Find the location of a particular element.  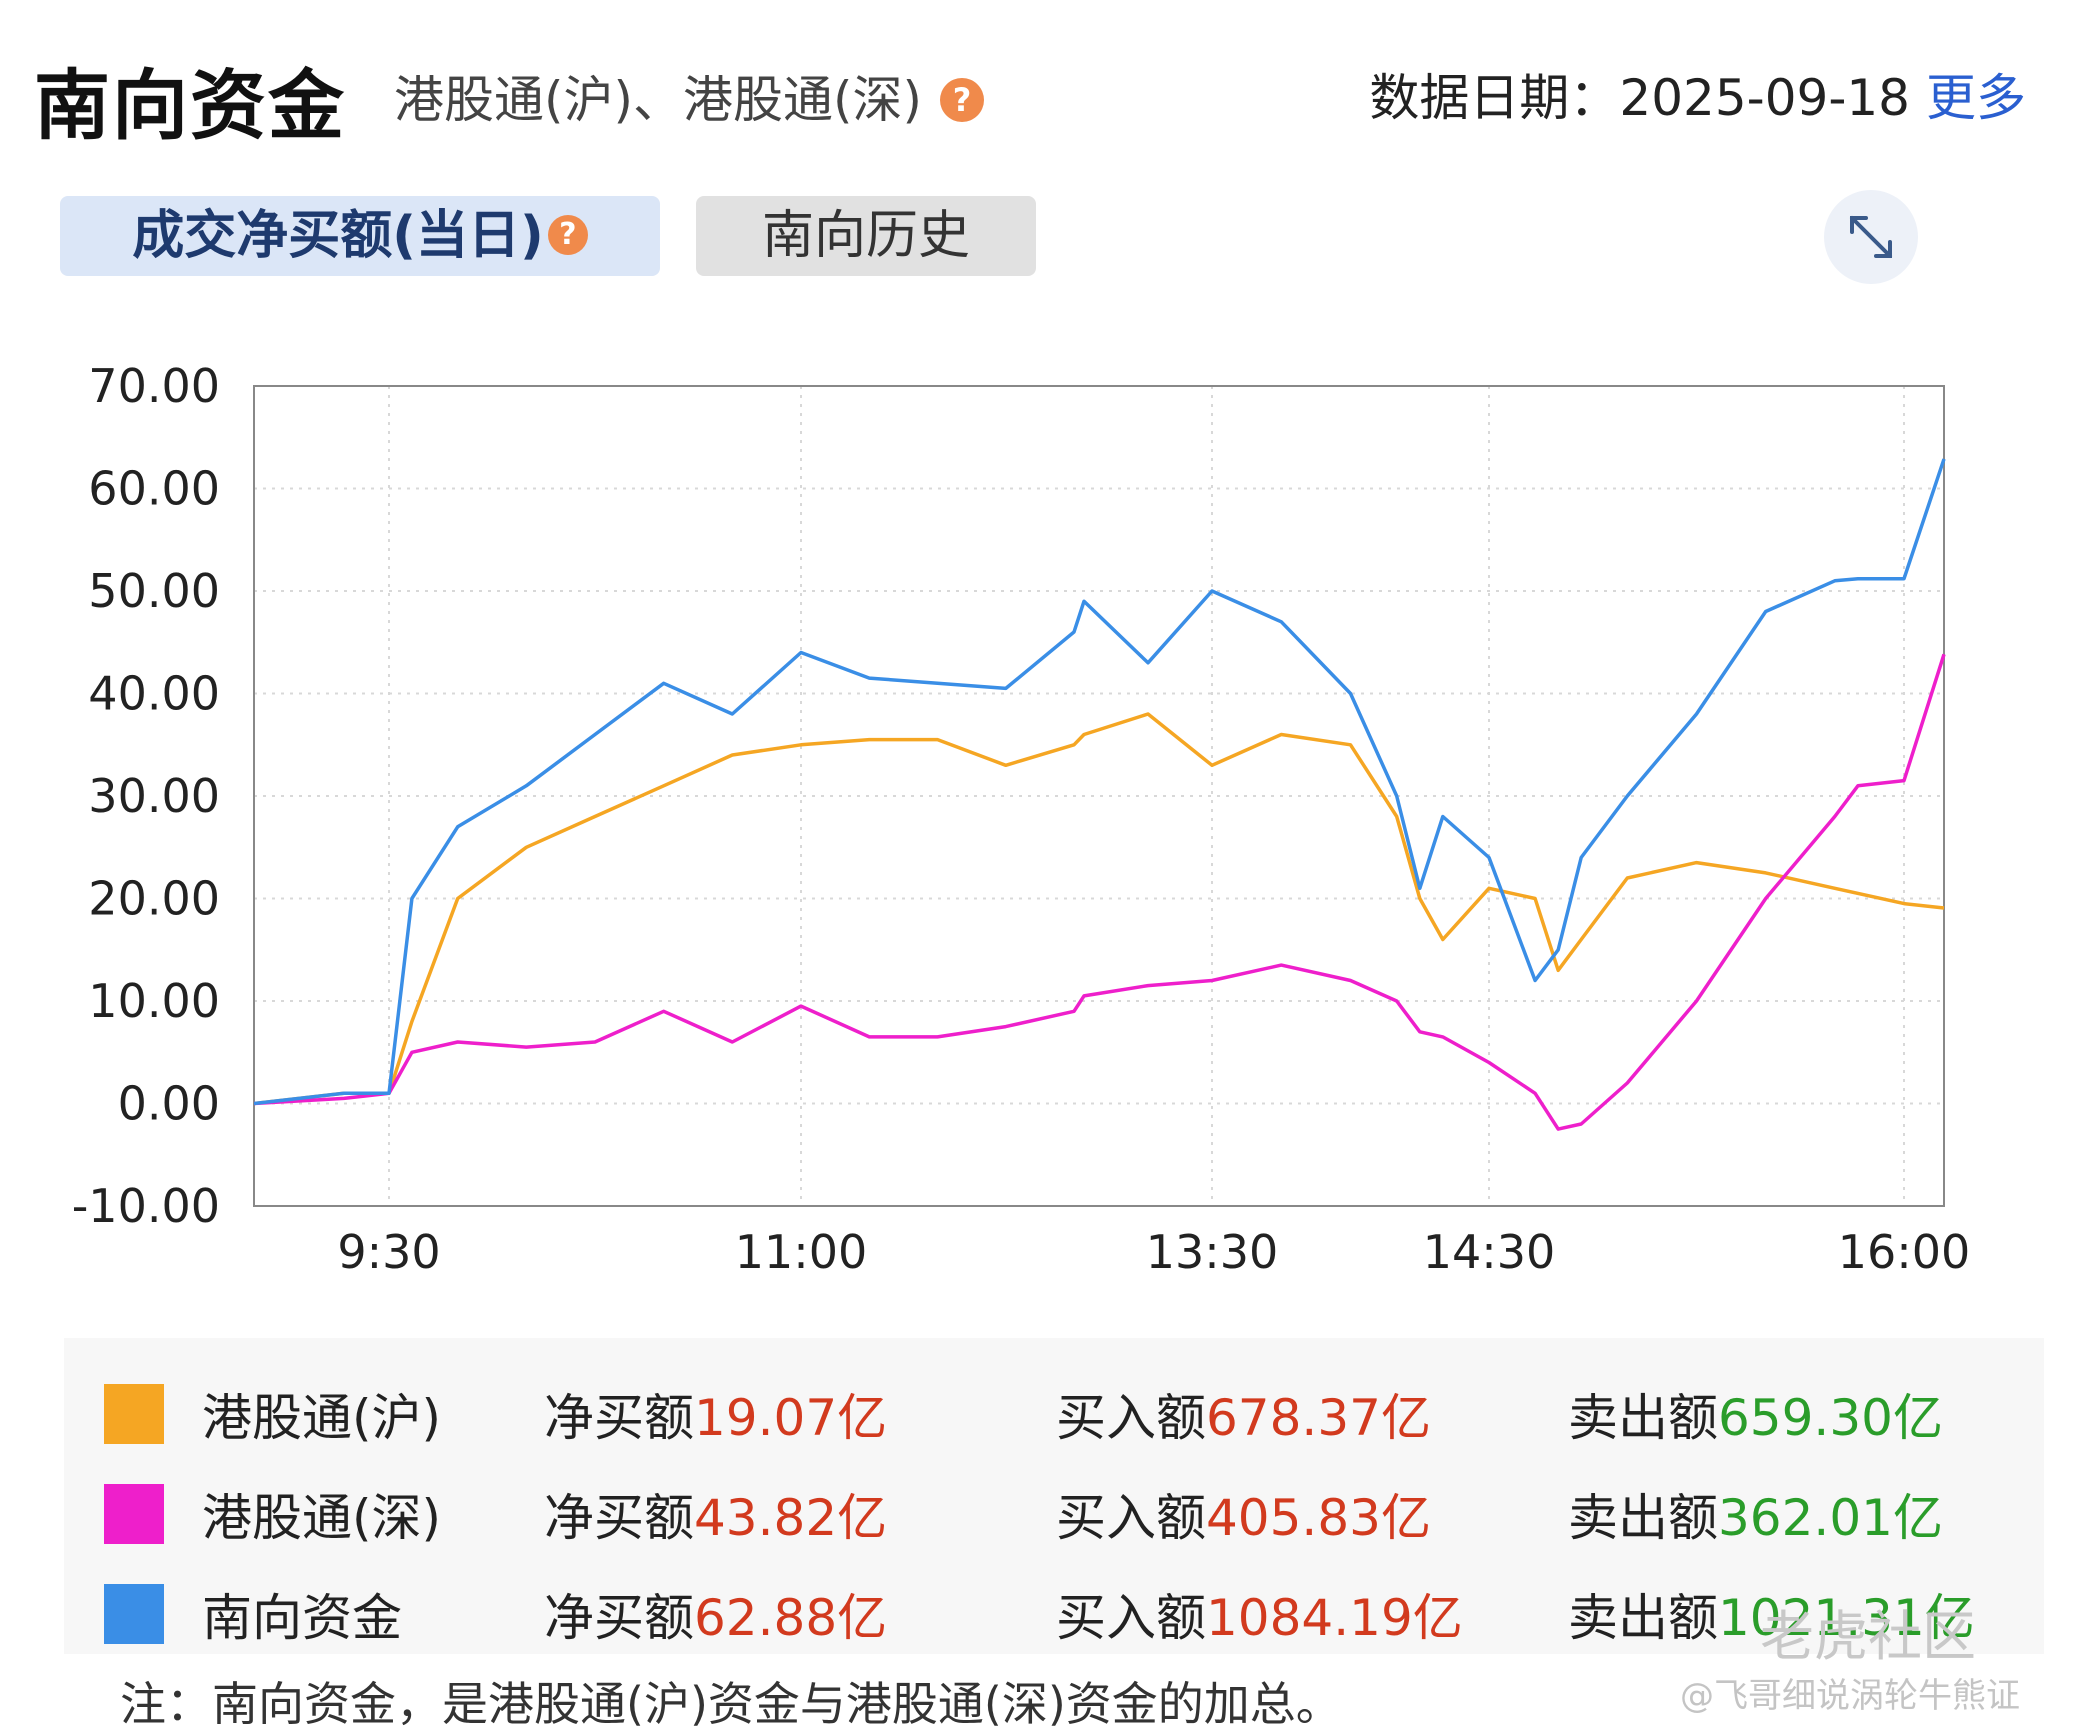

metric-value: 405.83亿 is located at coordinates (1318, 1518).